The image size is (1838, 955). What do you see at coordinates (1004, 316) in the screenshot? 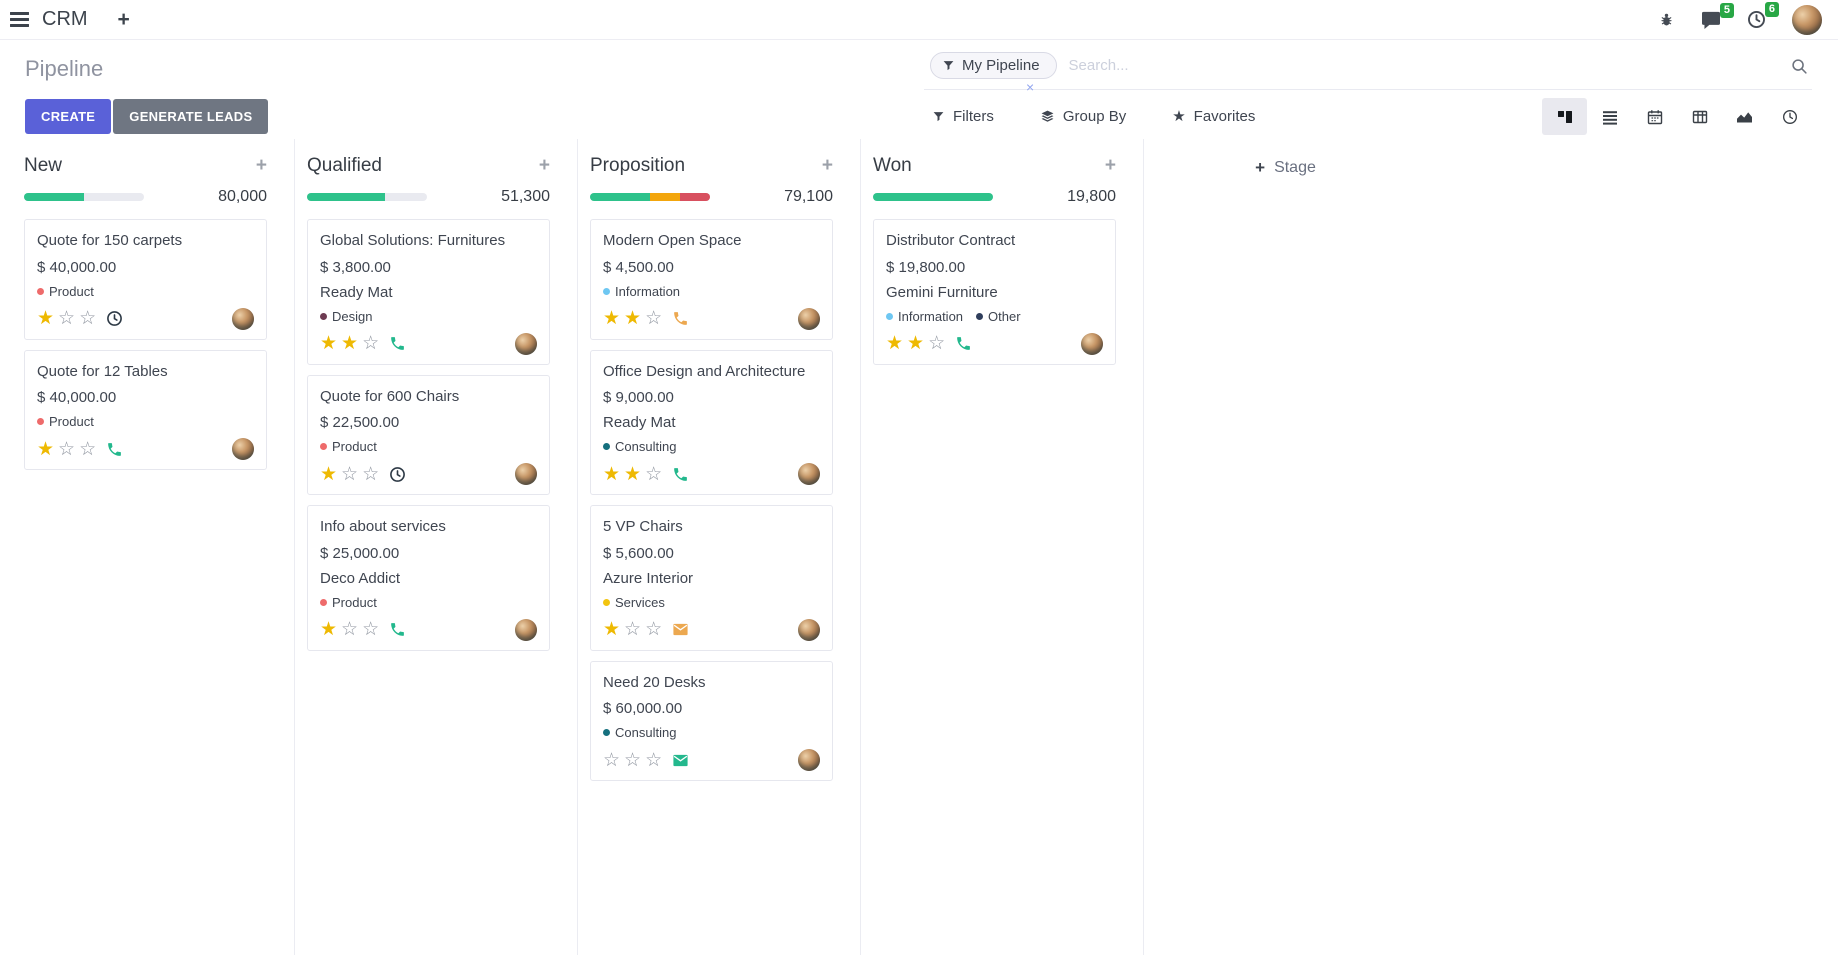
I see `tag-label: Other` at bounding box center [1004, 316].